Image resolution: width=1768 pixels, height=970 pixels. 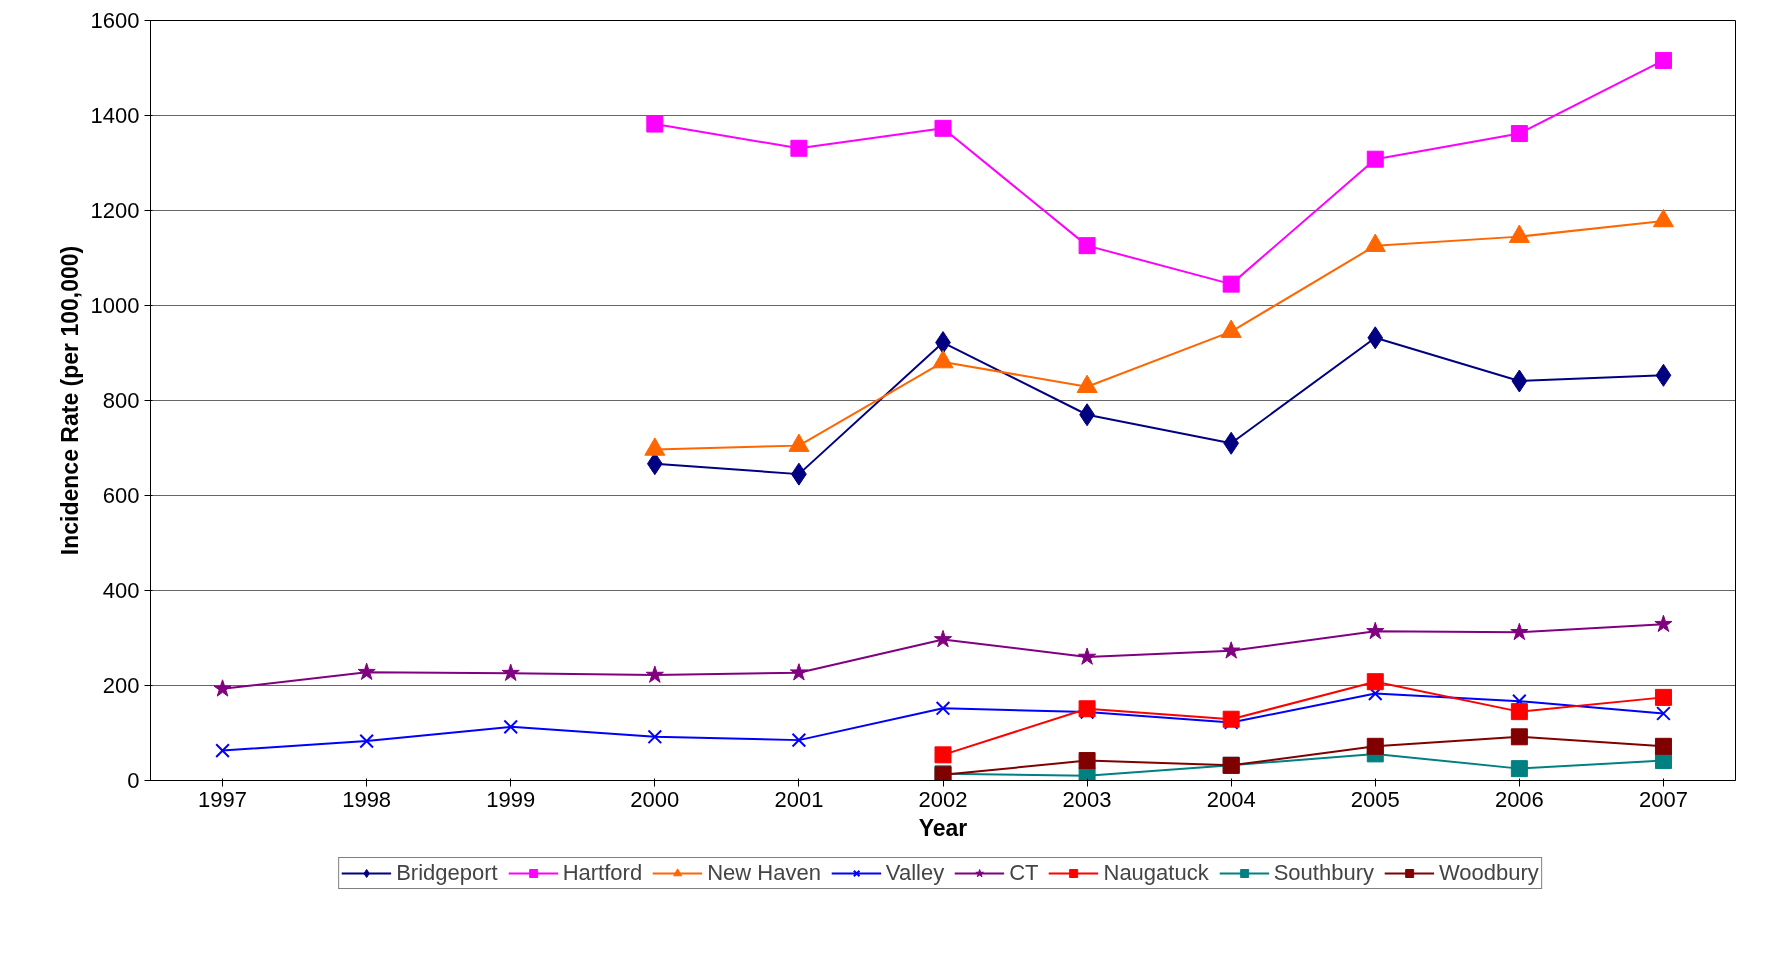 I want to click on x-tick-label: 2005, so click(x=1375, y=799).